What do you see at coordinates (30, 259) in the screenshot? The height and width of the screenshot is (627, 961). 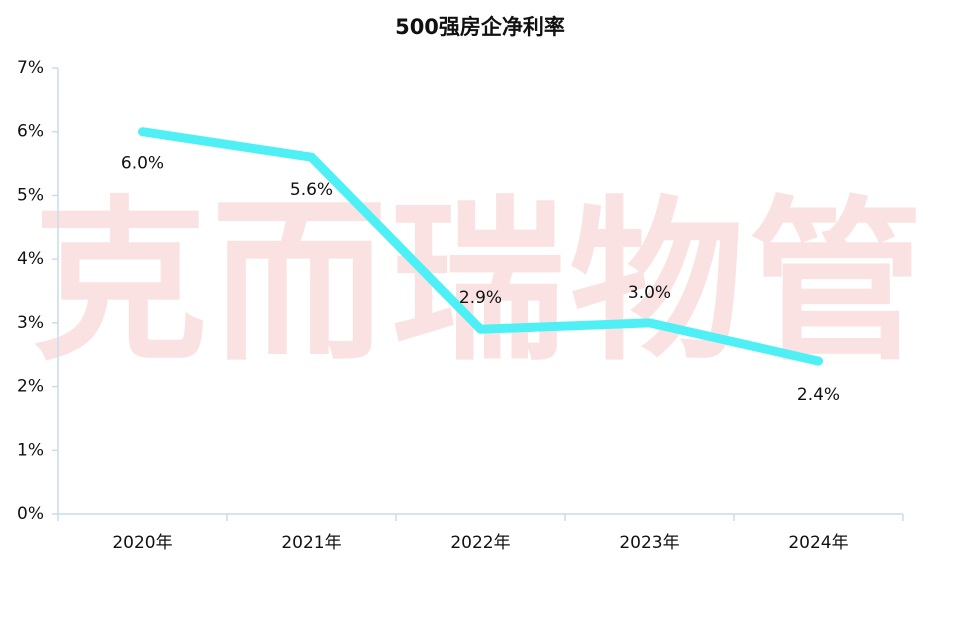 I see `y-tick-label: 4%` at bounding box center [30, 259].